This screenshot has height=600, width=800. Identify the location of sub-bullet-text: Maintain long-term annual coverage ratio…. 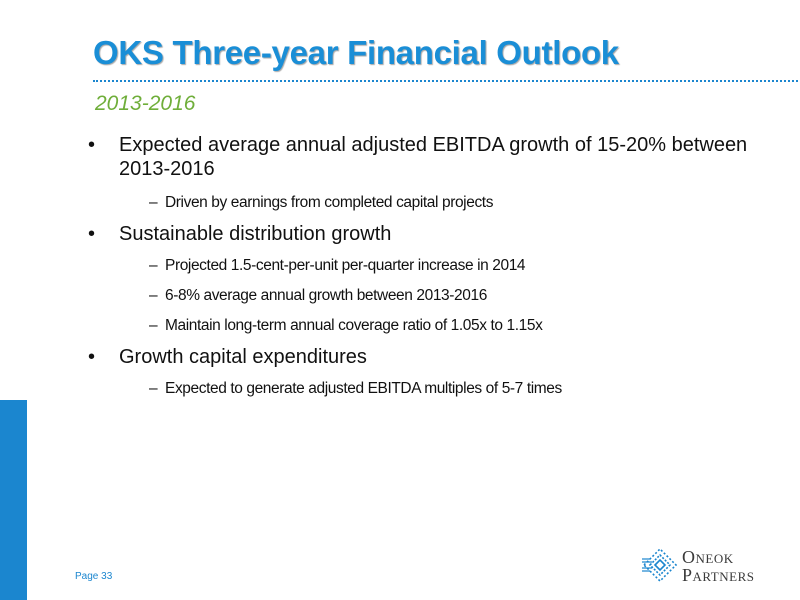
(354, 325).